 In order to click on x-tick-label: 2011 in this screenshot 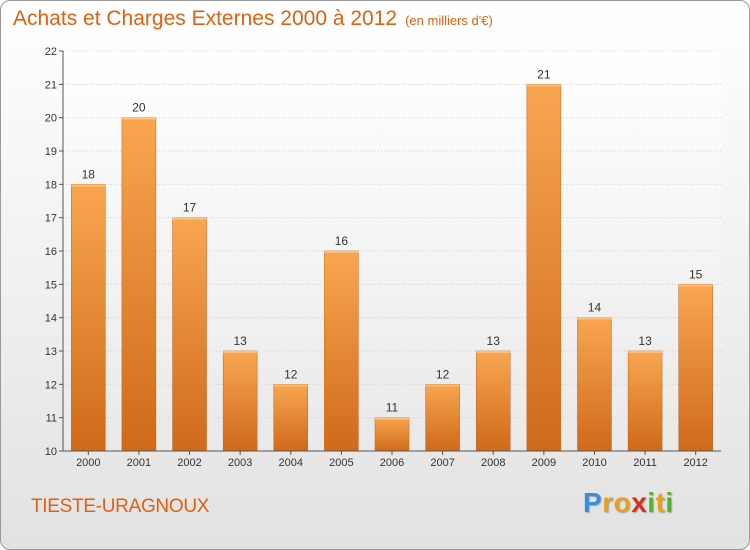, I will do `click(645, 463)`.